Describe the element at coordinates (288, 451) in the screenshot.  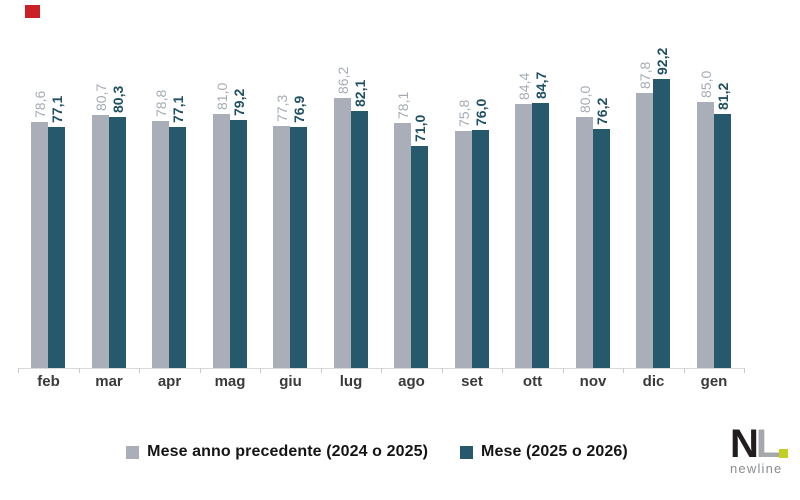
I see `legend-label-previous-year: Mese anno precedente (2024 o 2025)` at that location.